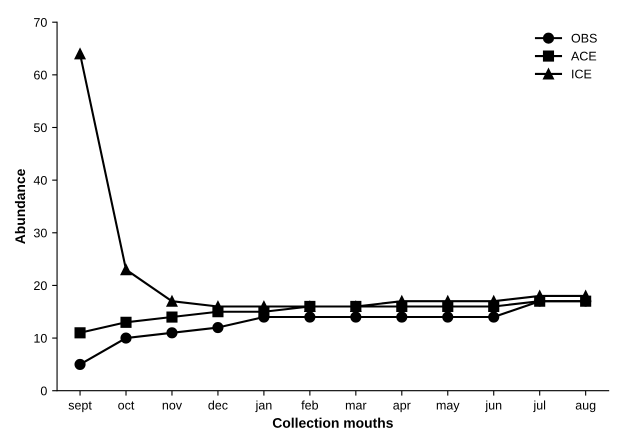 The image size is (634, 444). Describe the element at coordinates (583, 56) in the screenshot. I see `legend-label: ACE` at that location.